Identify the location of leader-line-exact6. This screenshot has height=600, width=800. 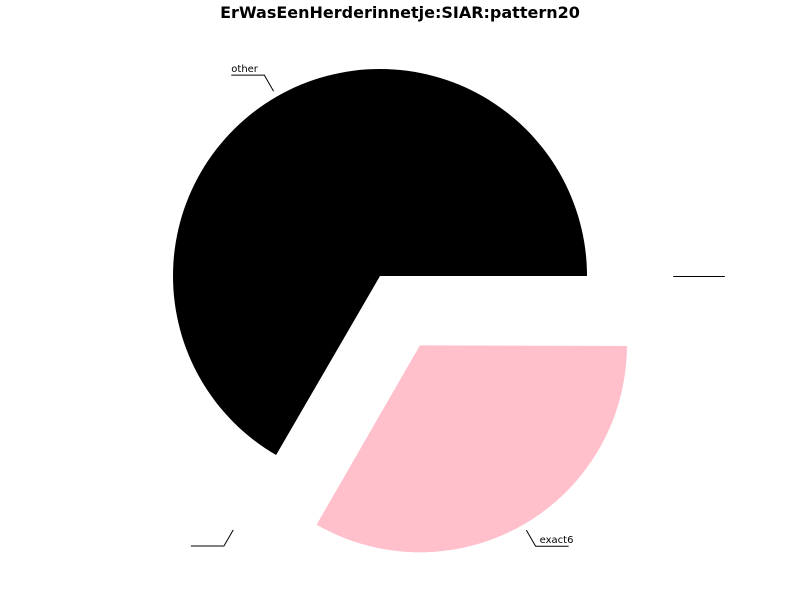
(547, 538).